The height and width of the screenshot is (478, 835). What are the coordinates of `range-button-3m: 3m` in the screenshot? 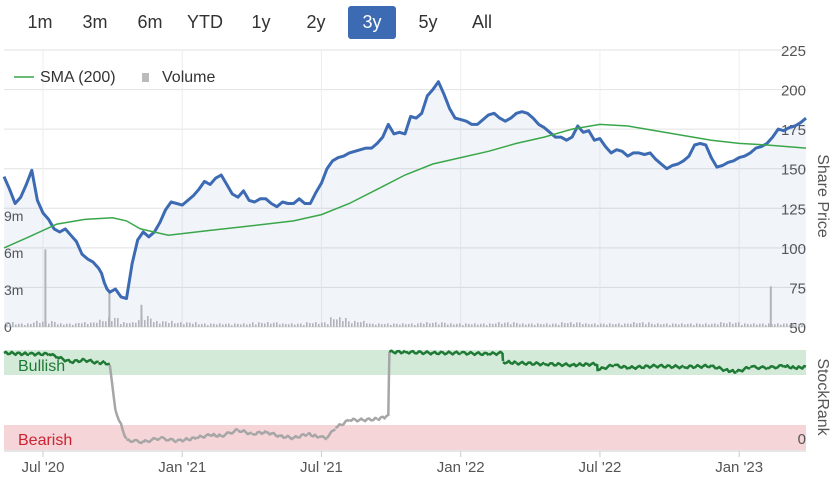 It's located at (95, 22).